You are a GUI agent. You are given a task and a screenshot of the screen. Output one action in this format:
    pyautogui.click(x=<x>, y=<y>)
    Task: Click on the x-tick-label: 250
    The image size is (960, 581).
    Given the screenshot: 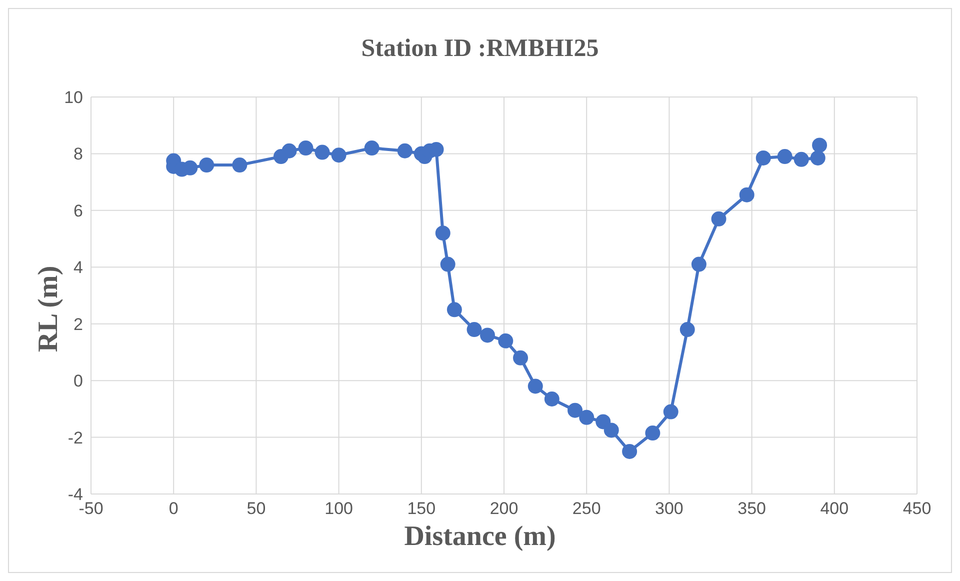 What is the action you would take?
    pyautogui.click(x=586, y=508)
    